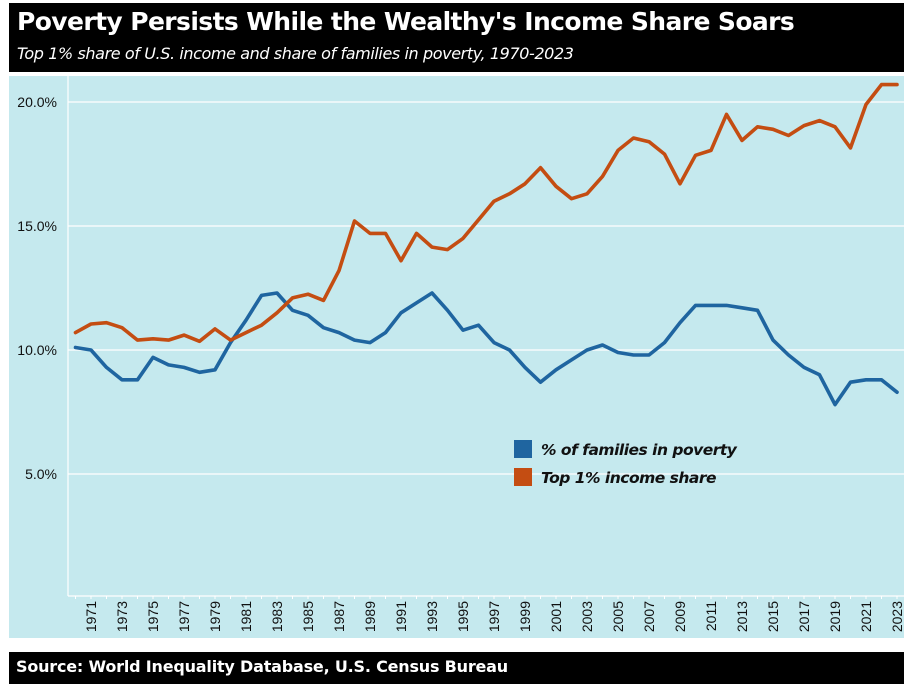 The image size is (912, 692). Describe the element at coordinates (804, 616) in the screenshot. I see `x-tick-label: 2017` at that location.